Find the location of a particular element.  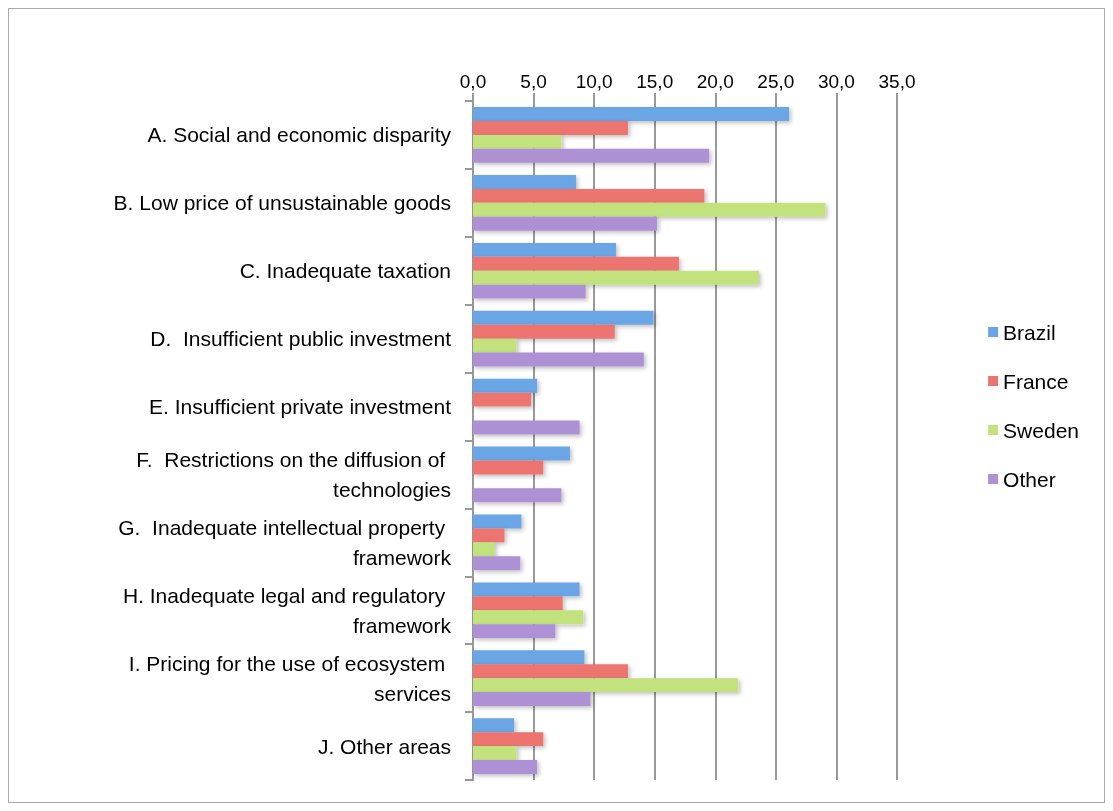

y-tick-label: B. Low price of unsustainable goods is located at coordinates (282, 203).